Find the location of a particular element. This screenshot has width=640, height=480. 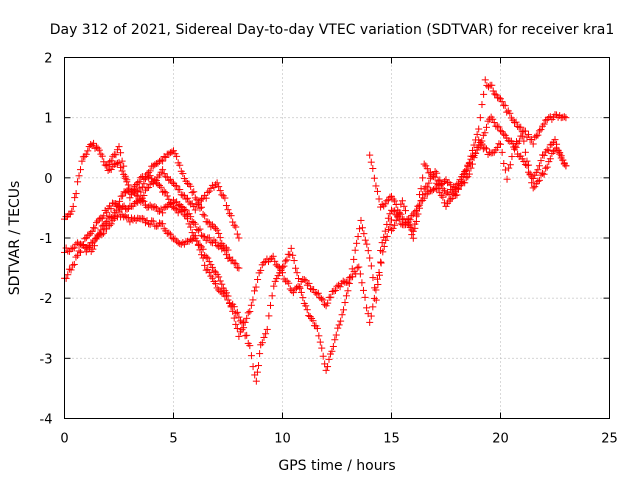

y-axis-label: SDTVAR / TECUs is located at coordinates (15, 238).